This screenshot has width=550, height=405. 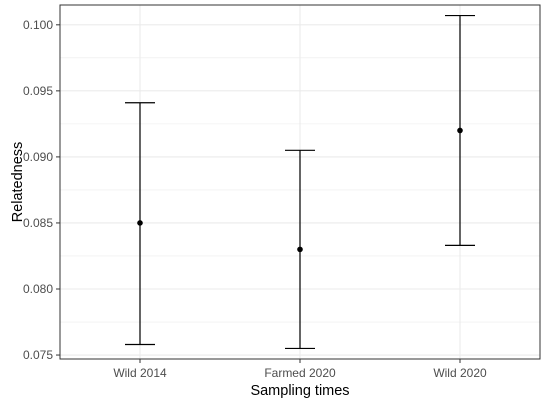 I want to click on x-tick-label: Wild 2020, so click(x=460, y=373).